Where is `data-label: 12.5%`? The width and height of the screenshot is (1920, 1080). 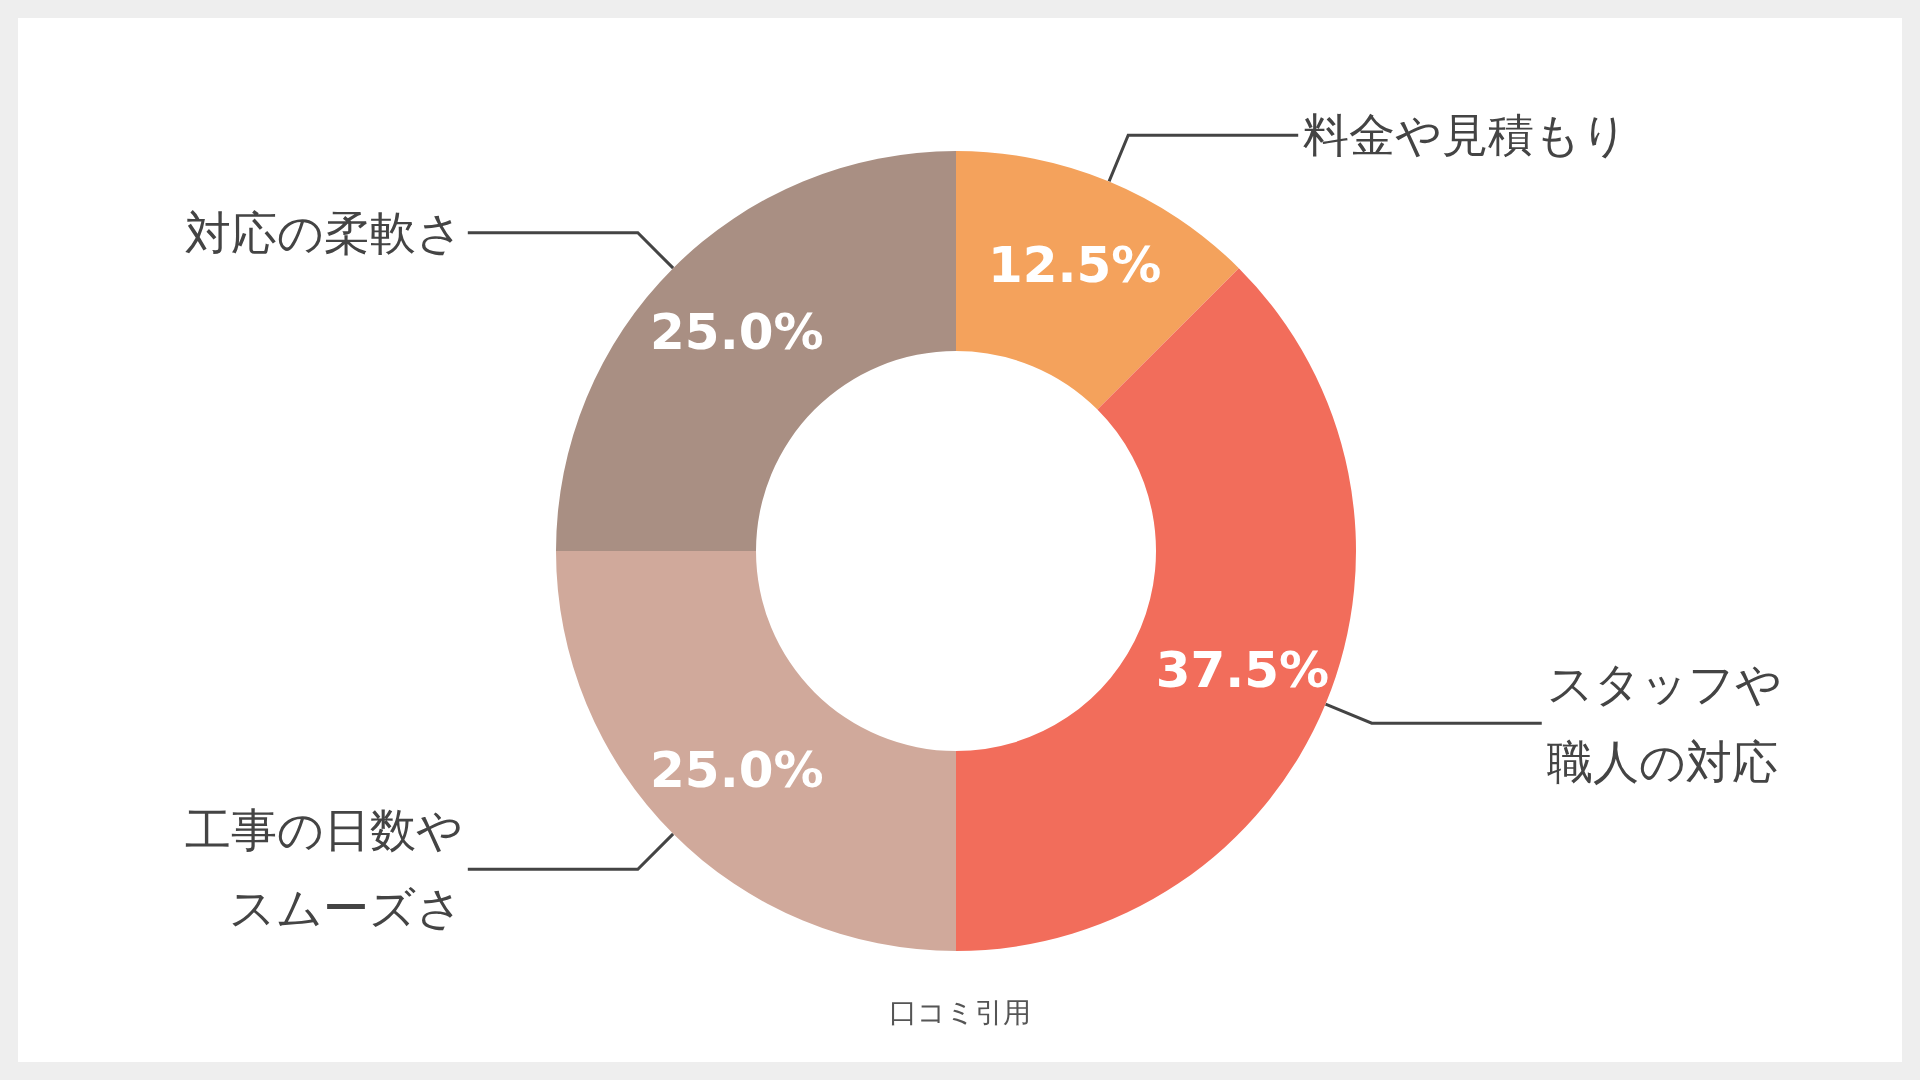
data-label: 12.5% is located at coordinates (1074, 264).